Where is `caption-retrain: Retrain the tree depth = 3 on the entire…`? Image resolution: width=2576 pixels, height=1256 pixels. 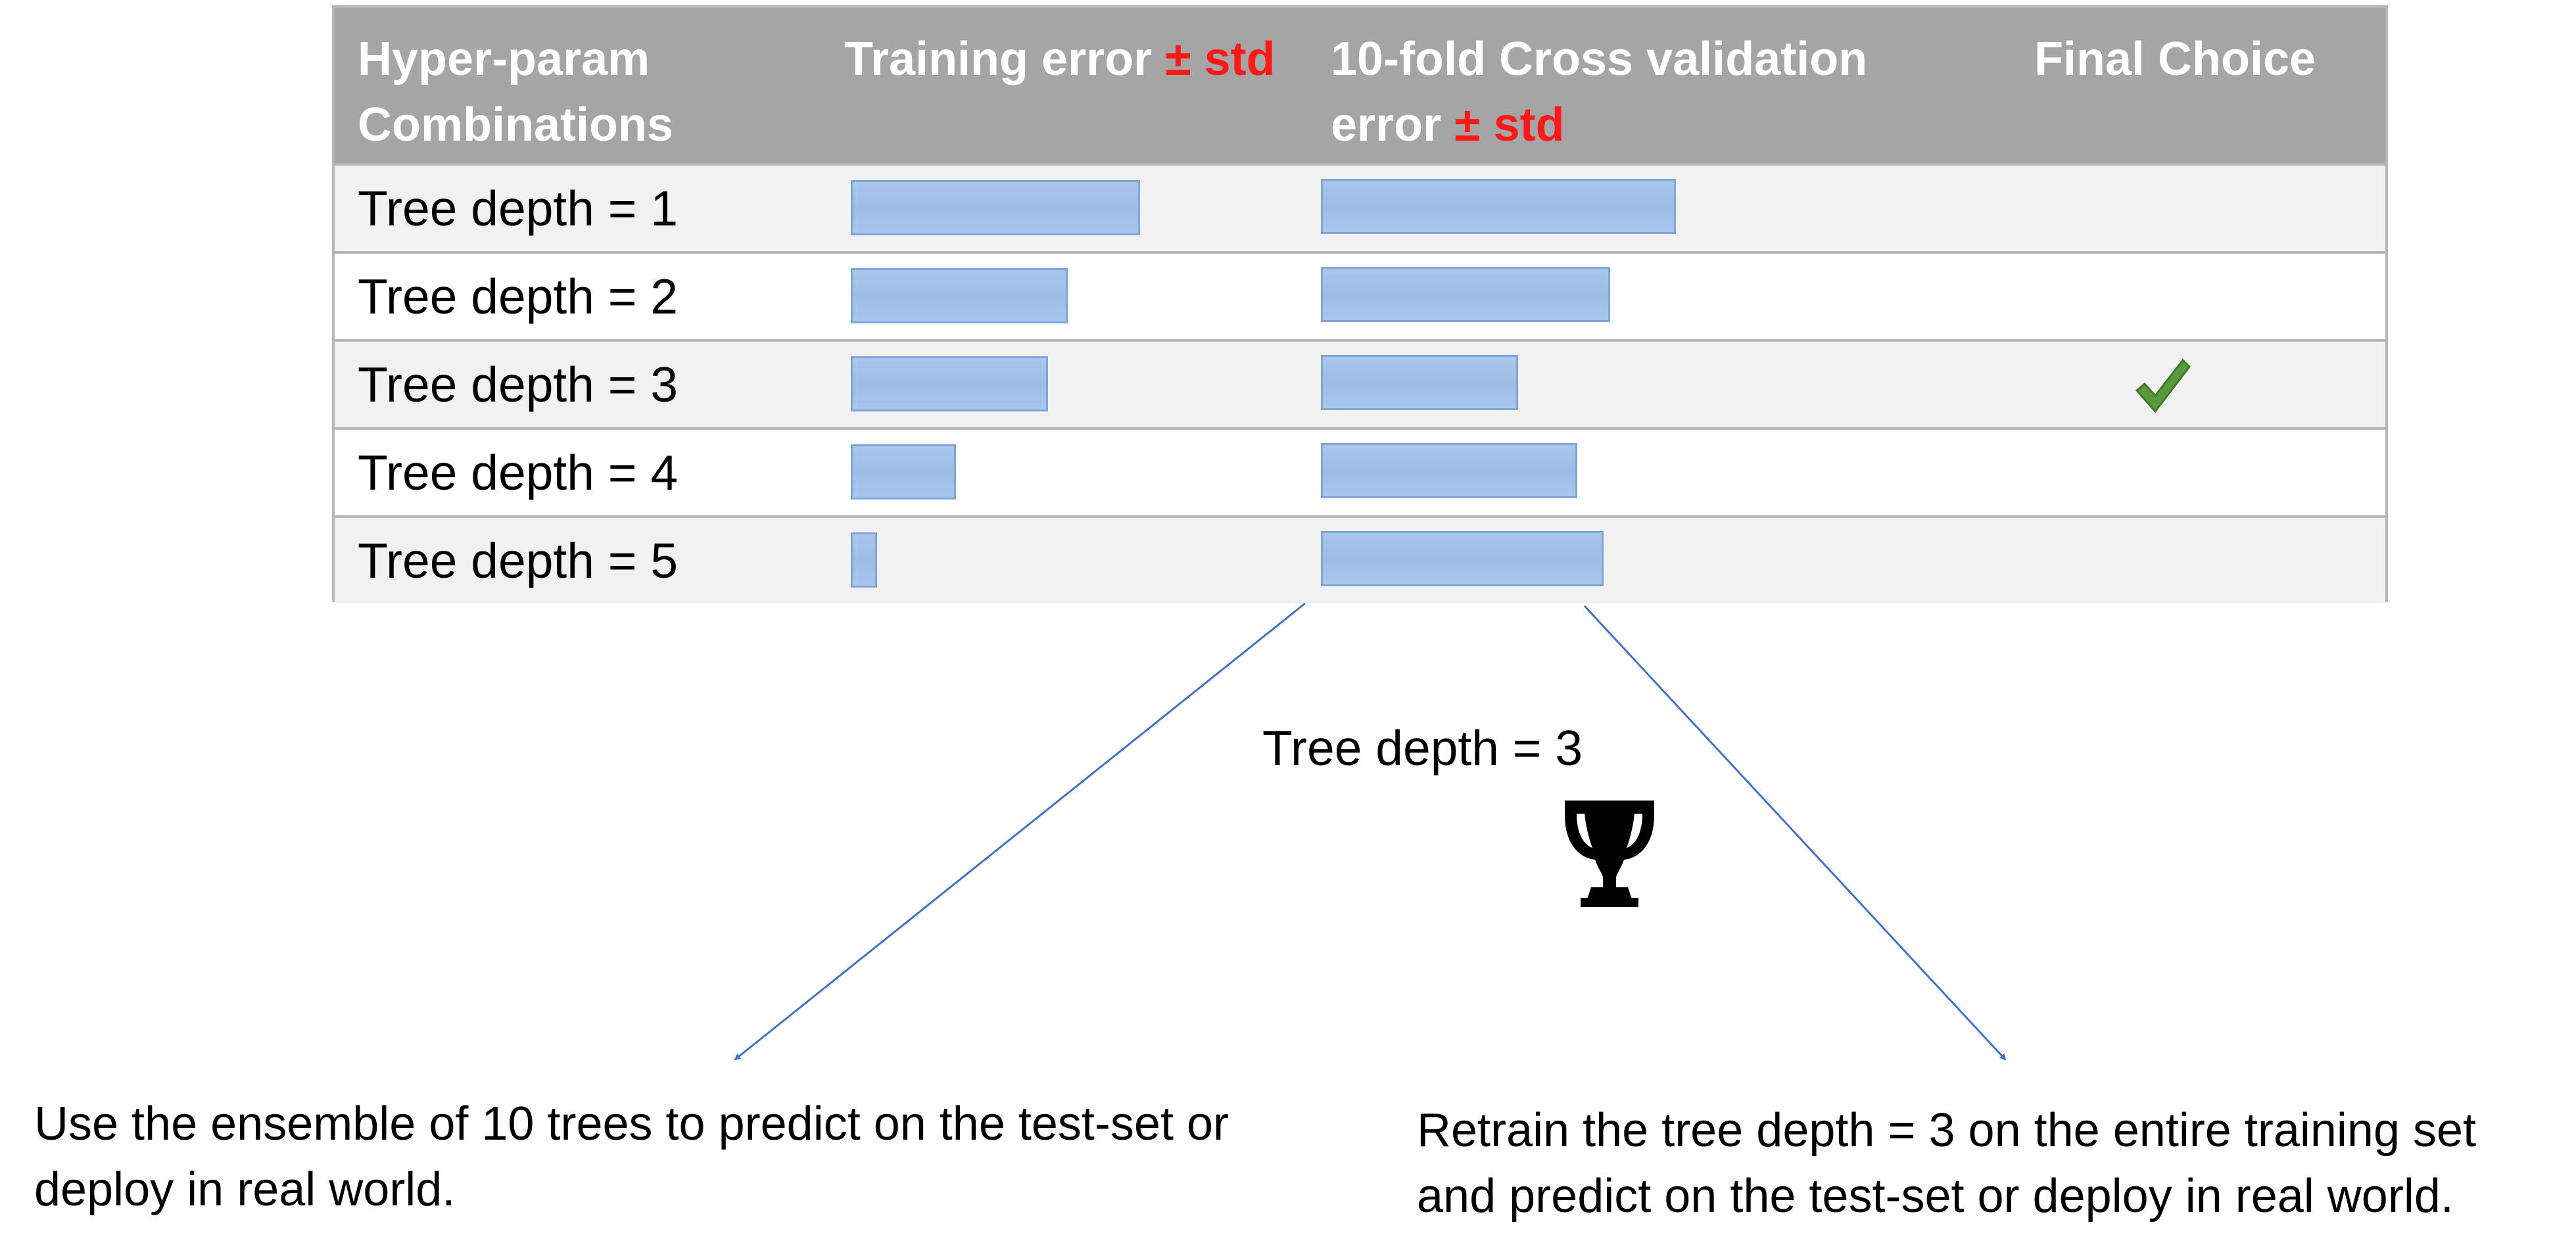 caption-retrain: Retrain the tree depth = 3 on the entire… is located at coordinates (1947, 1163).